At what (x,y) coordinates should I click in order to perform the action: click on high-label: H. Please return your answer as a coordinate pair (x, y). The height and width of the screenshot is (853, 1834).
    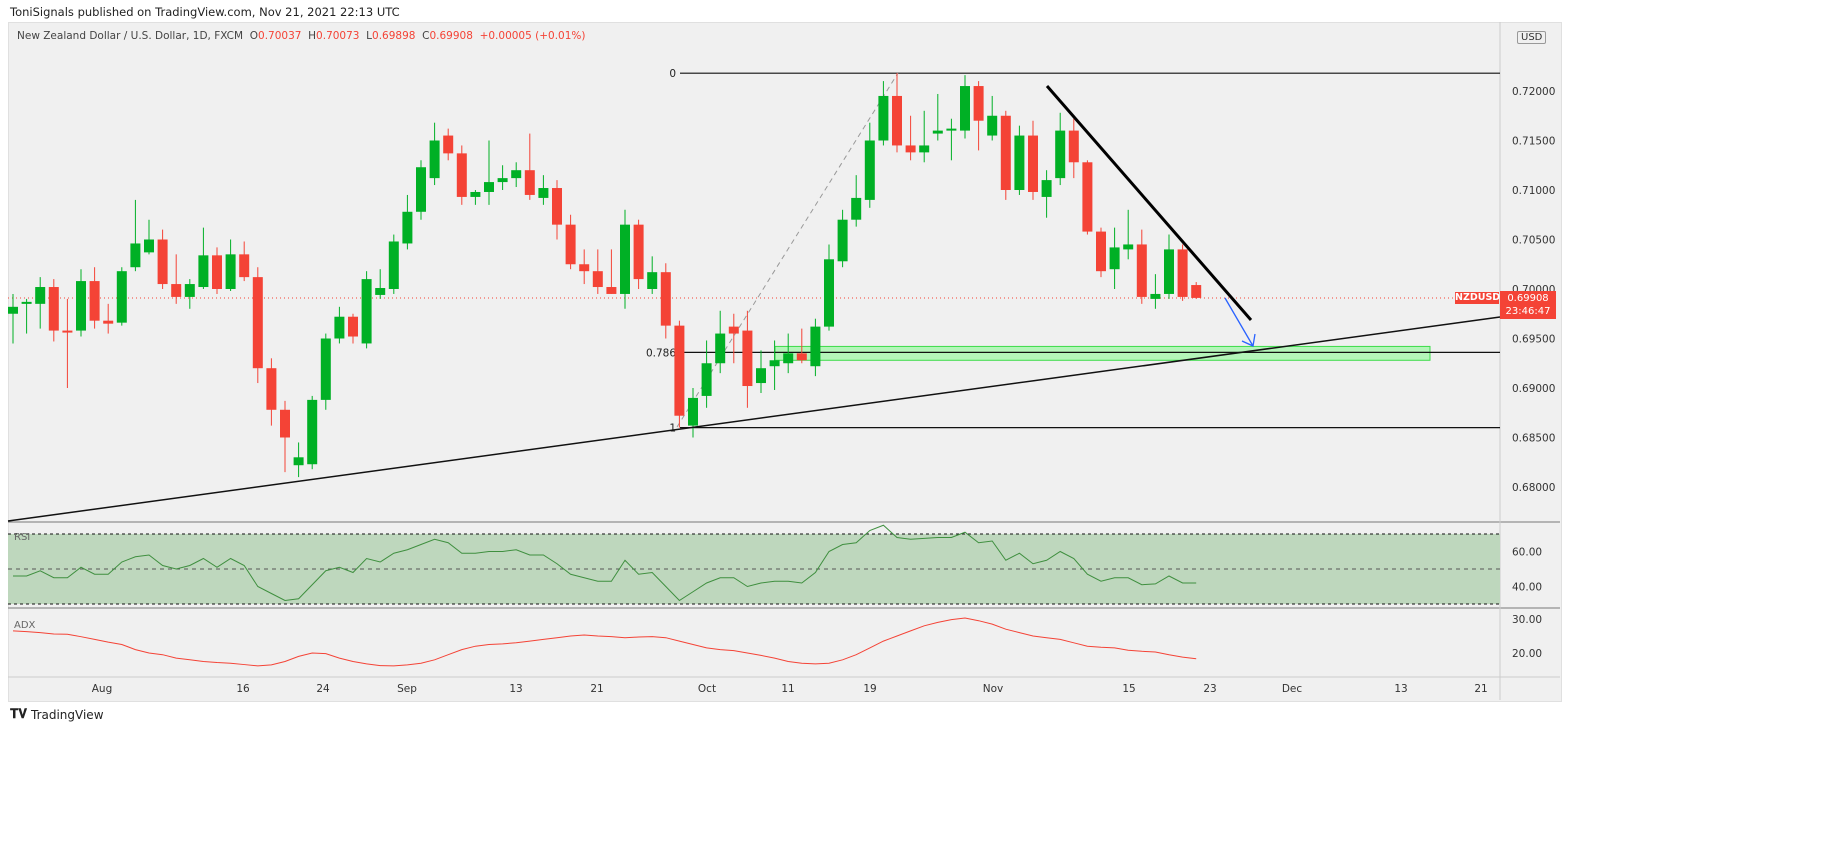
    Looking at the image, I should click on (312, 36).